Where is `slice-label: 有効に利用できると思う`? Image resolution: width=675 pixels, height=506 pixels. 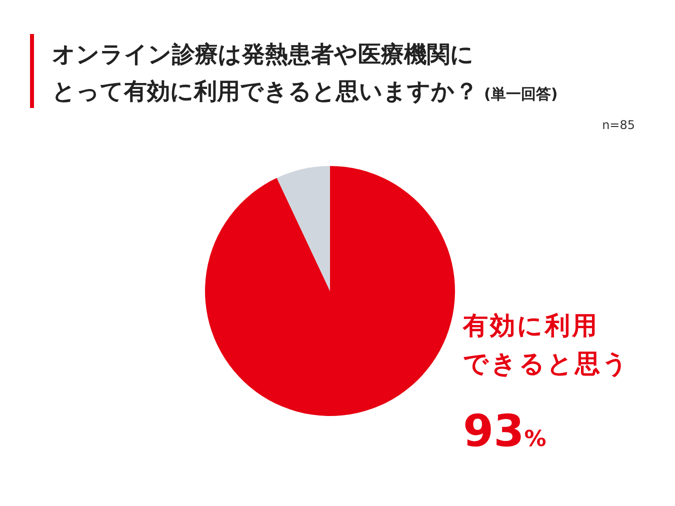 slice-label: 有効に利用できると思う is located at coordinates (546, 344).